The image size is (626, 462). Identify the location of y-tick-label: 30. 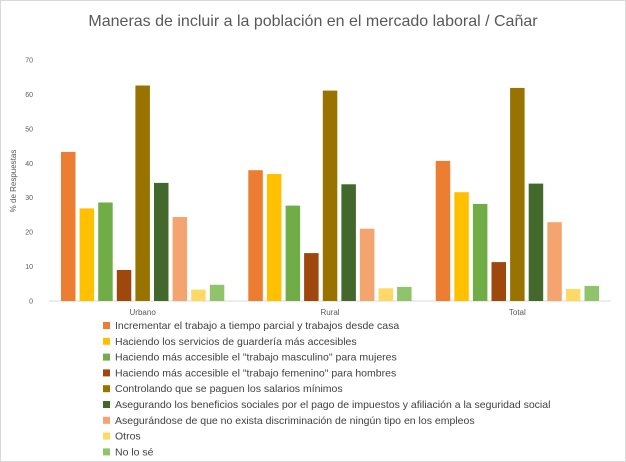
(29, 198).